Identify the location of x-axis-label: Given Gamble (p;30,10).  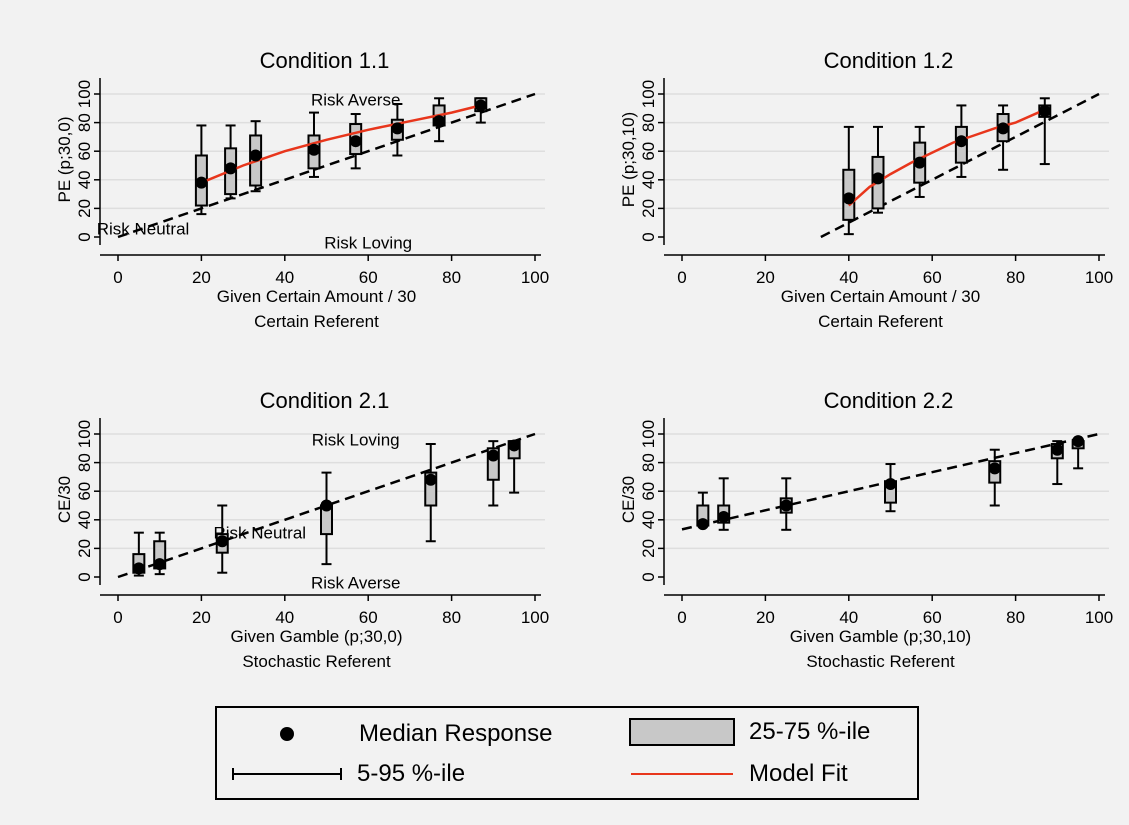
(880, 636).